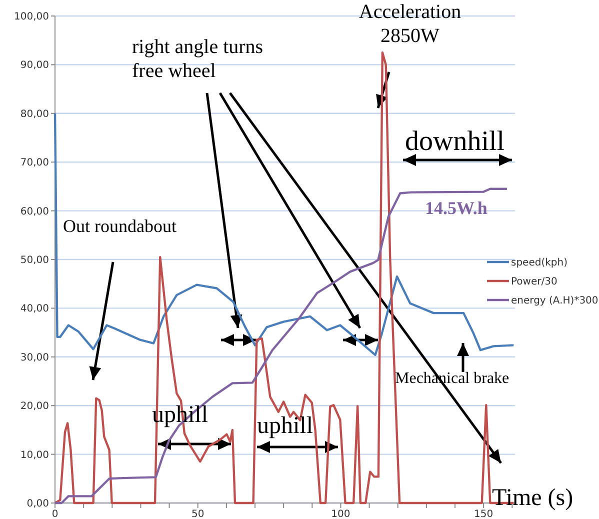 This screenshot has width=599, height=519. What do you see at coordinates (533, 498) in the screenshot?
I see `x-axis-title: Time (s)` at bounding box center [533, 498].